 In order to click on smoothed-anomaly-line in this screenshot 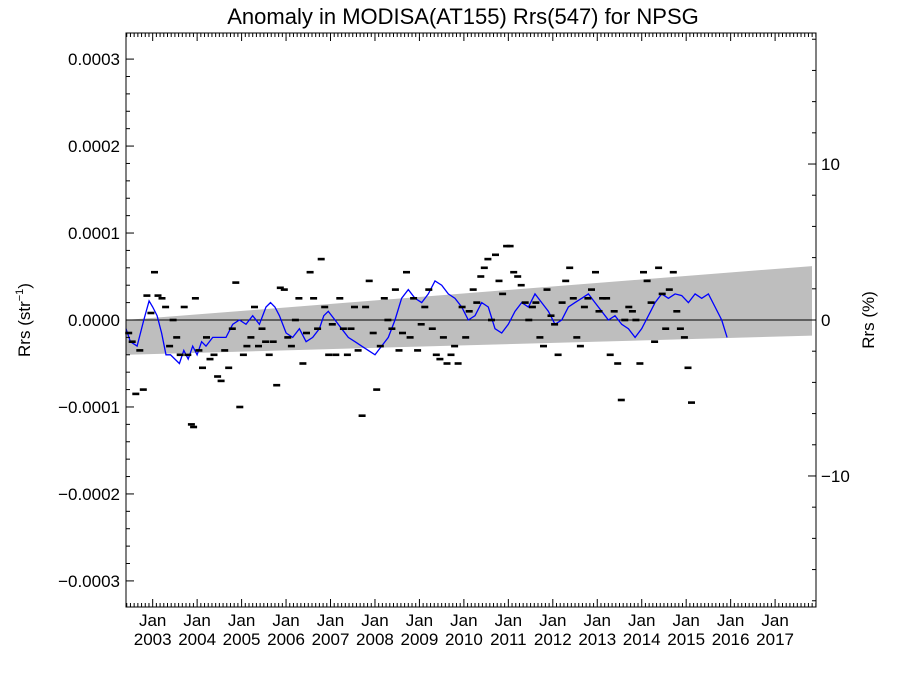, I will do `click(426, 322)`.